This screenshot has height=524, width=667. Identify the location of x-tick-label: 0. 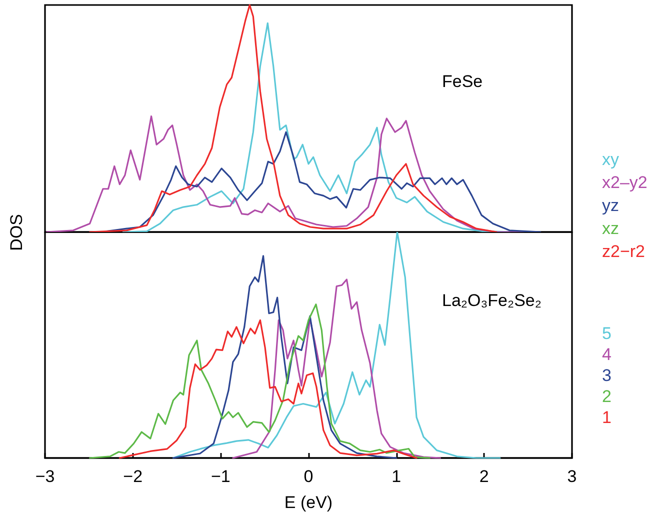
(309, 476).